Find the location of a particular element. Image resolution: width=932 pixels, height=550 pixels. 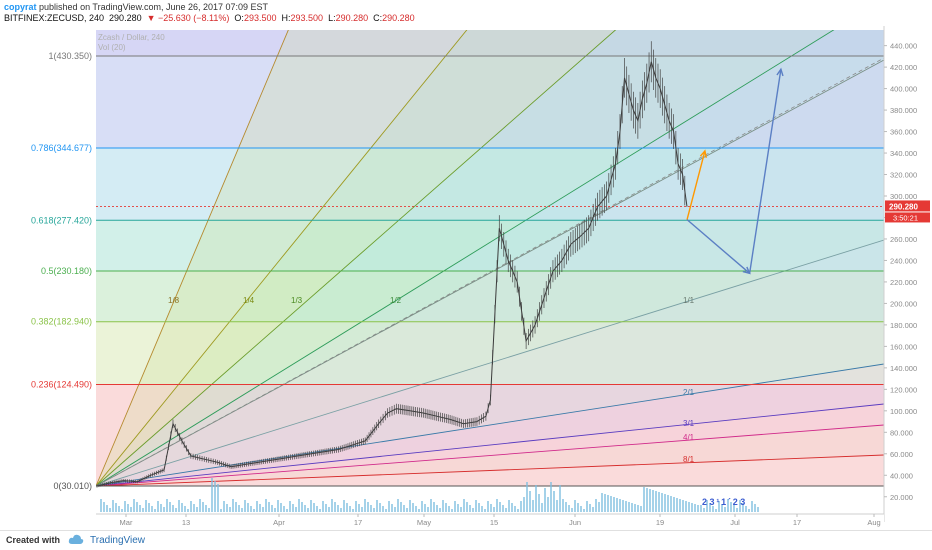

last-price: 290.280 is located at coordinates (125, 18).